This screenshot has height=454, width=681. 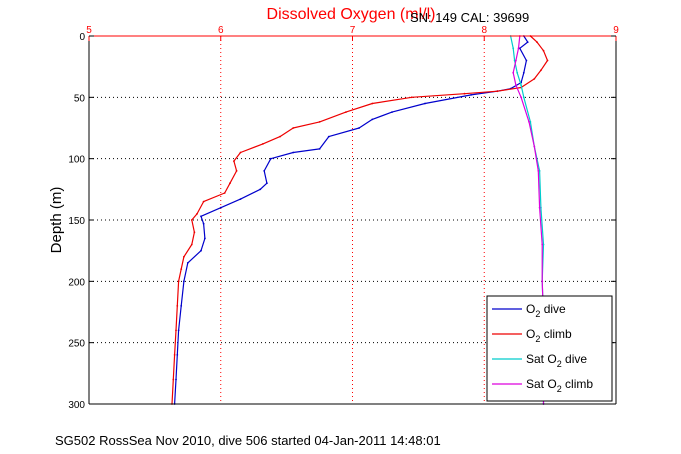 What do you see at coordinates (556, 360) in the screenshot?
I see `legend-label-sat_dive: Sat O2 dive` at bounding box center [556, 360].